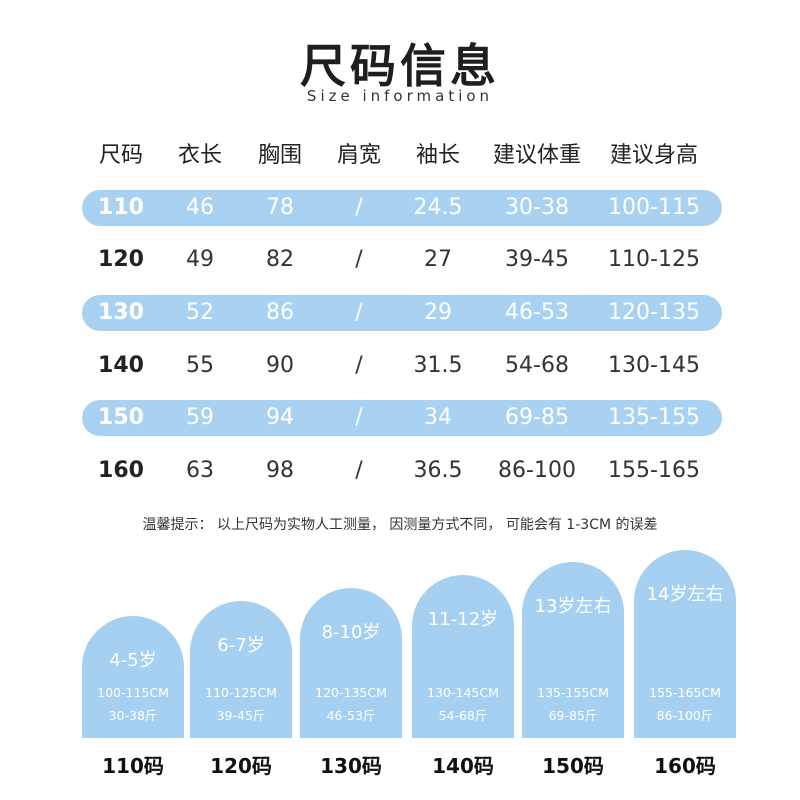 The width and height of the screenshot is (800, 800). I want to click on table-cell: 86, so click(280, 312).